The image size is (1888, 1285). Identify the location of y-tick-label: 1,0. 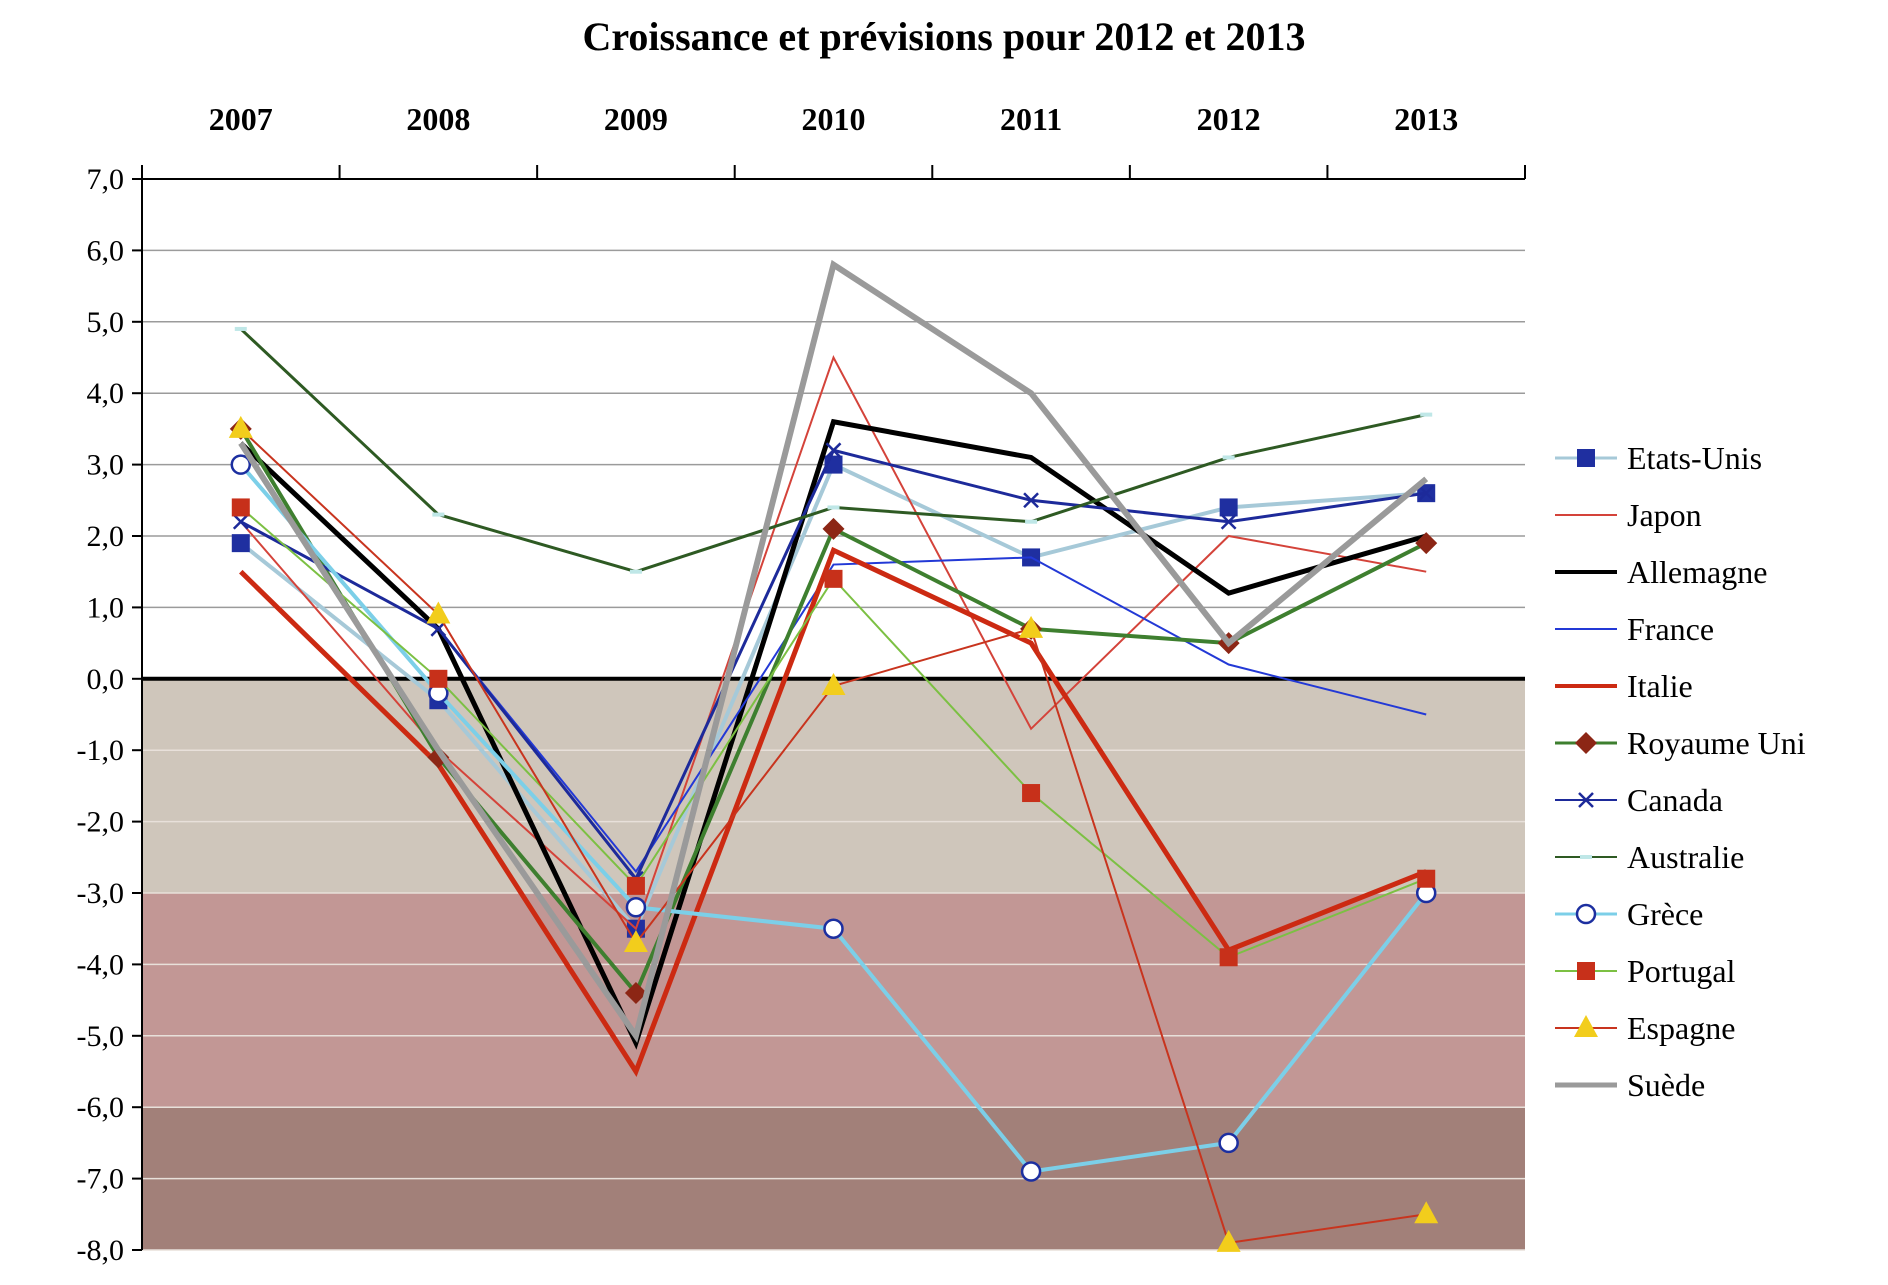
(106, 607).